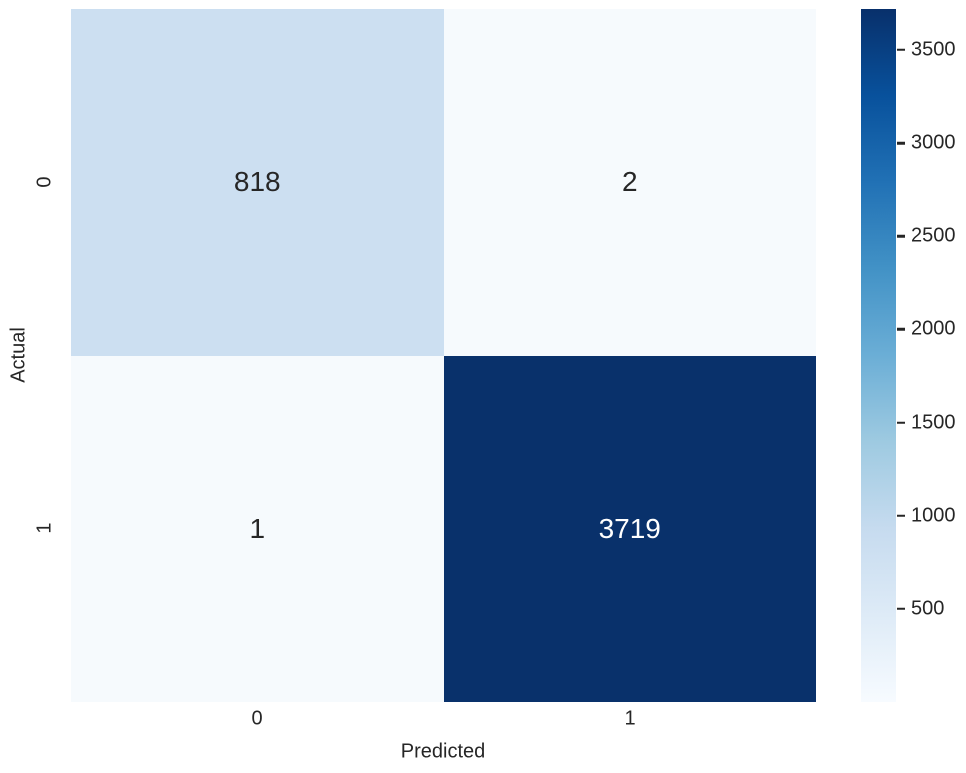  Describe the element at coordinates (257, 718) in the screenshot. I see `x-tick-label-0: 0` at that location.